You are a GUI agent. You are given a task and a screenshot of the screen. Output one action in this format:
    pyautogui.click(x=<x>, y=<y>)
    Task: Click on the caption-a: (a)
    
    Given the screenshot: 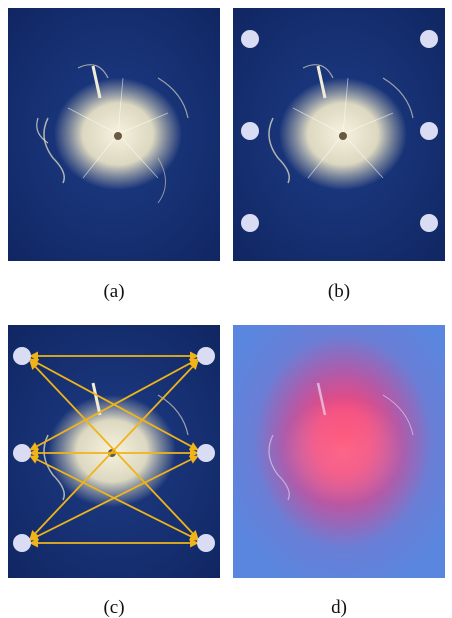 What is the action you would take?
    pyautogui.click(x=114, y=291)
    